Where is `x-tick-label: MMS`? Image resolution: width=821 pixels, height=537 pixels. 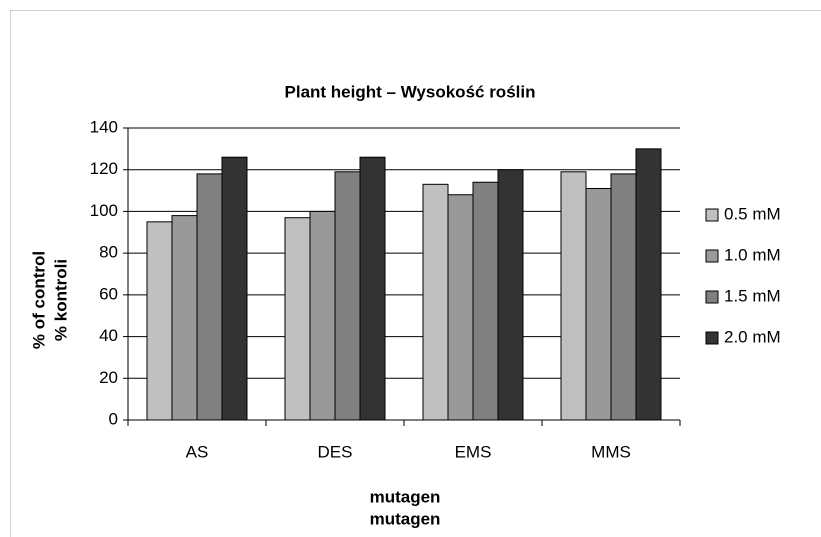 x-tick-label: MMS is located at coordinates (611, 451).